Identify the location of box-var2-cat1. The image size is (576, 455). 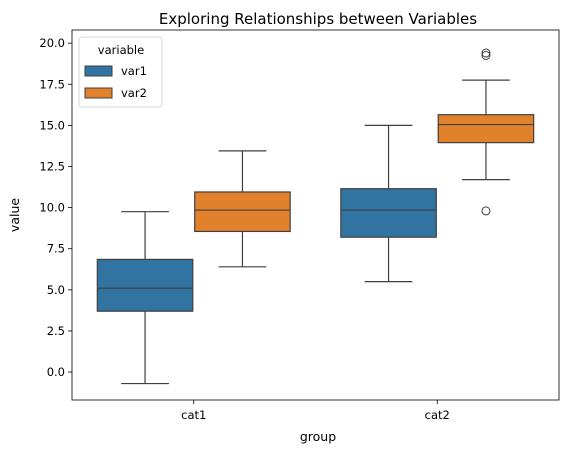
(242, 209).